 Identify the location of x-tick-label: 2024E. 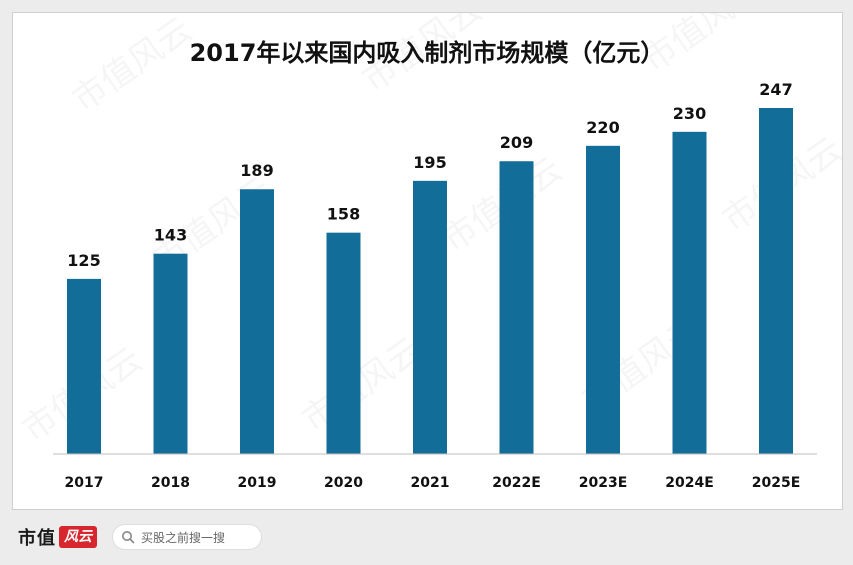
(689, 483).